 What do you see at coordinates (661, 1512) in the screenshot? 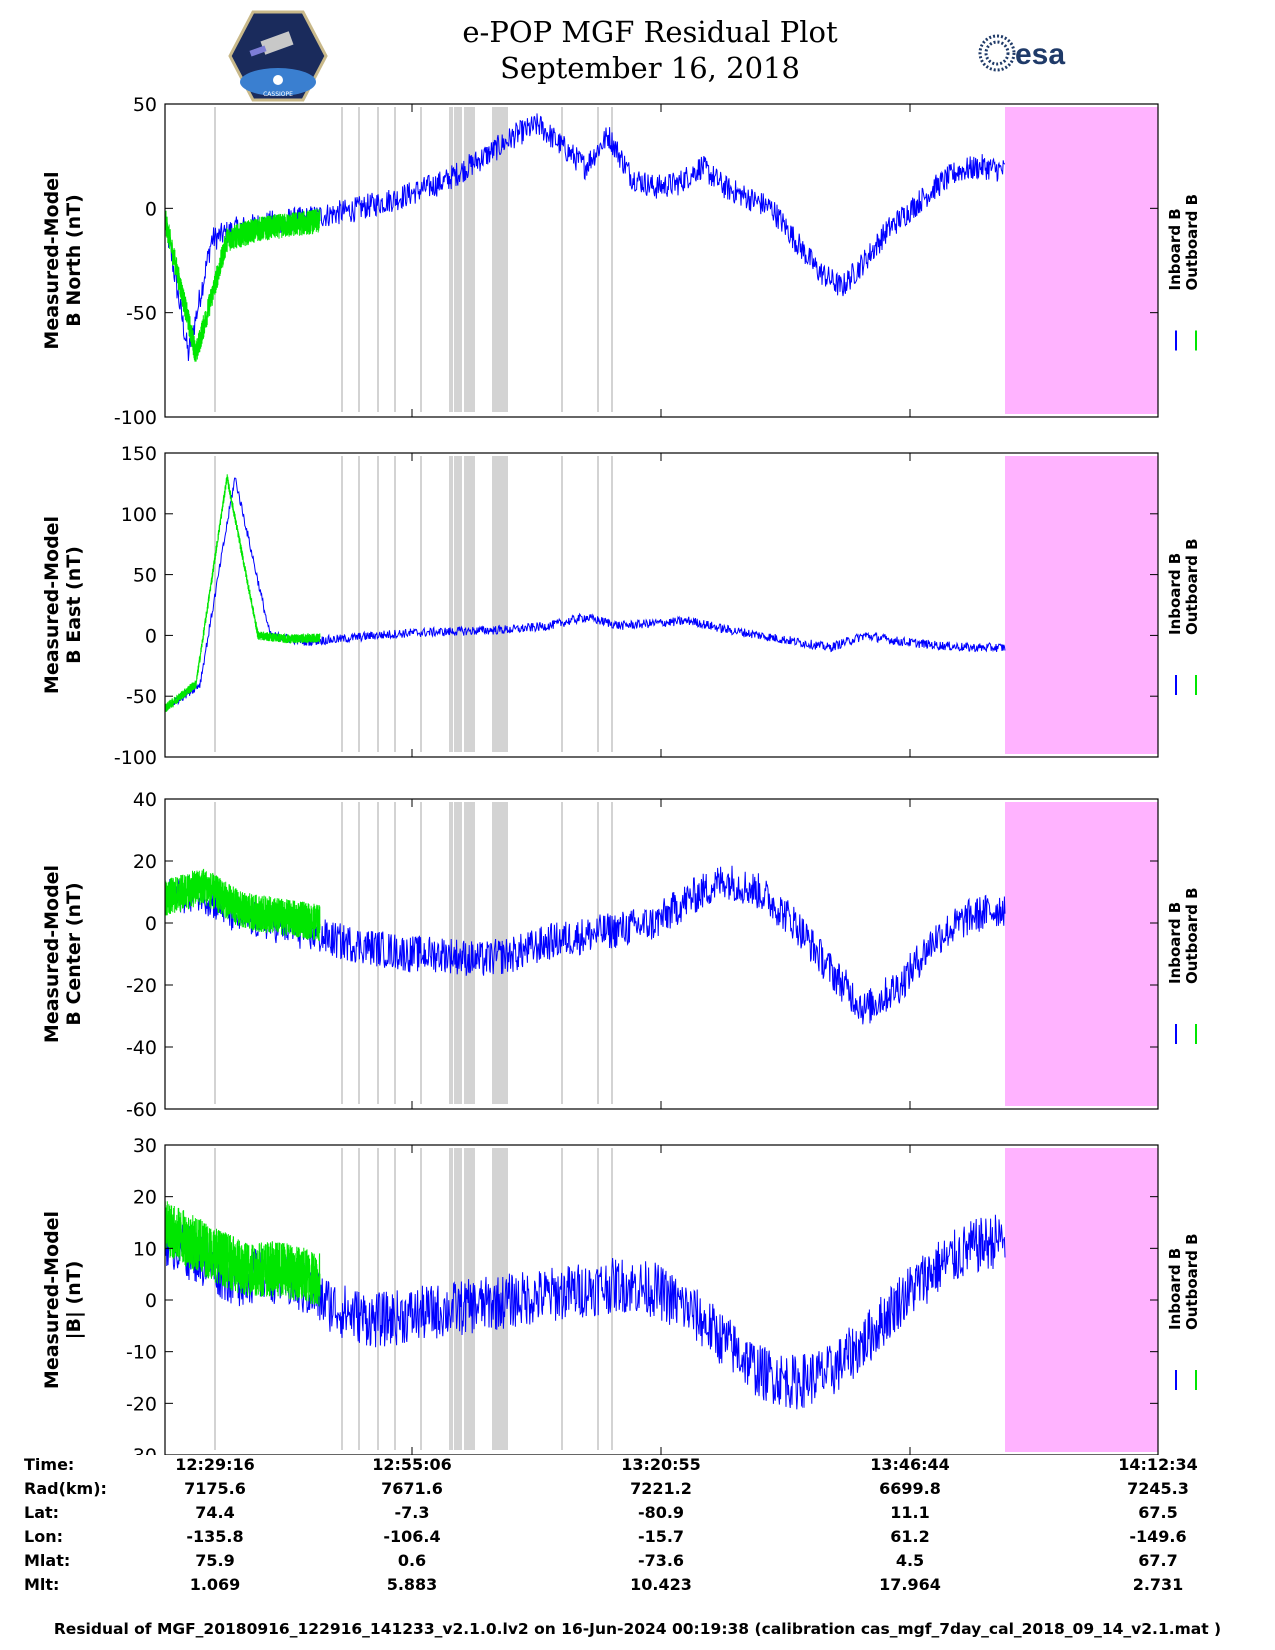
I see `ephemeris-value: -80.9` at bounding box center [661, 1512].